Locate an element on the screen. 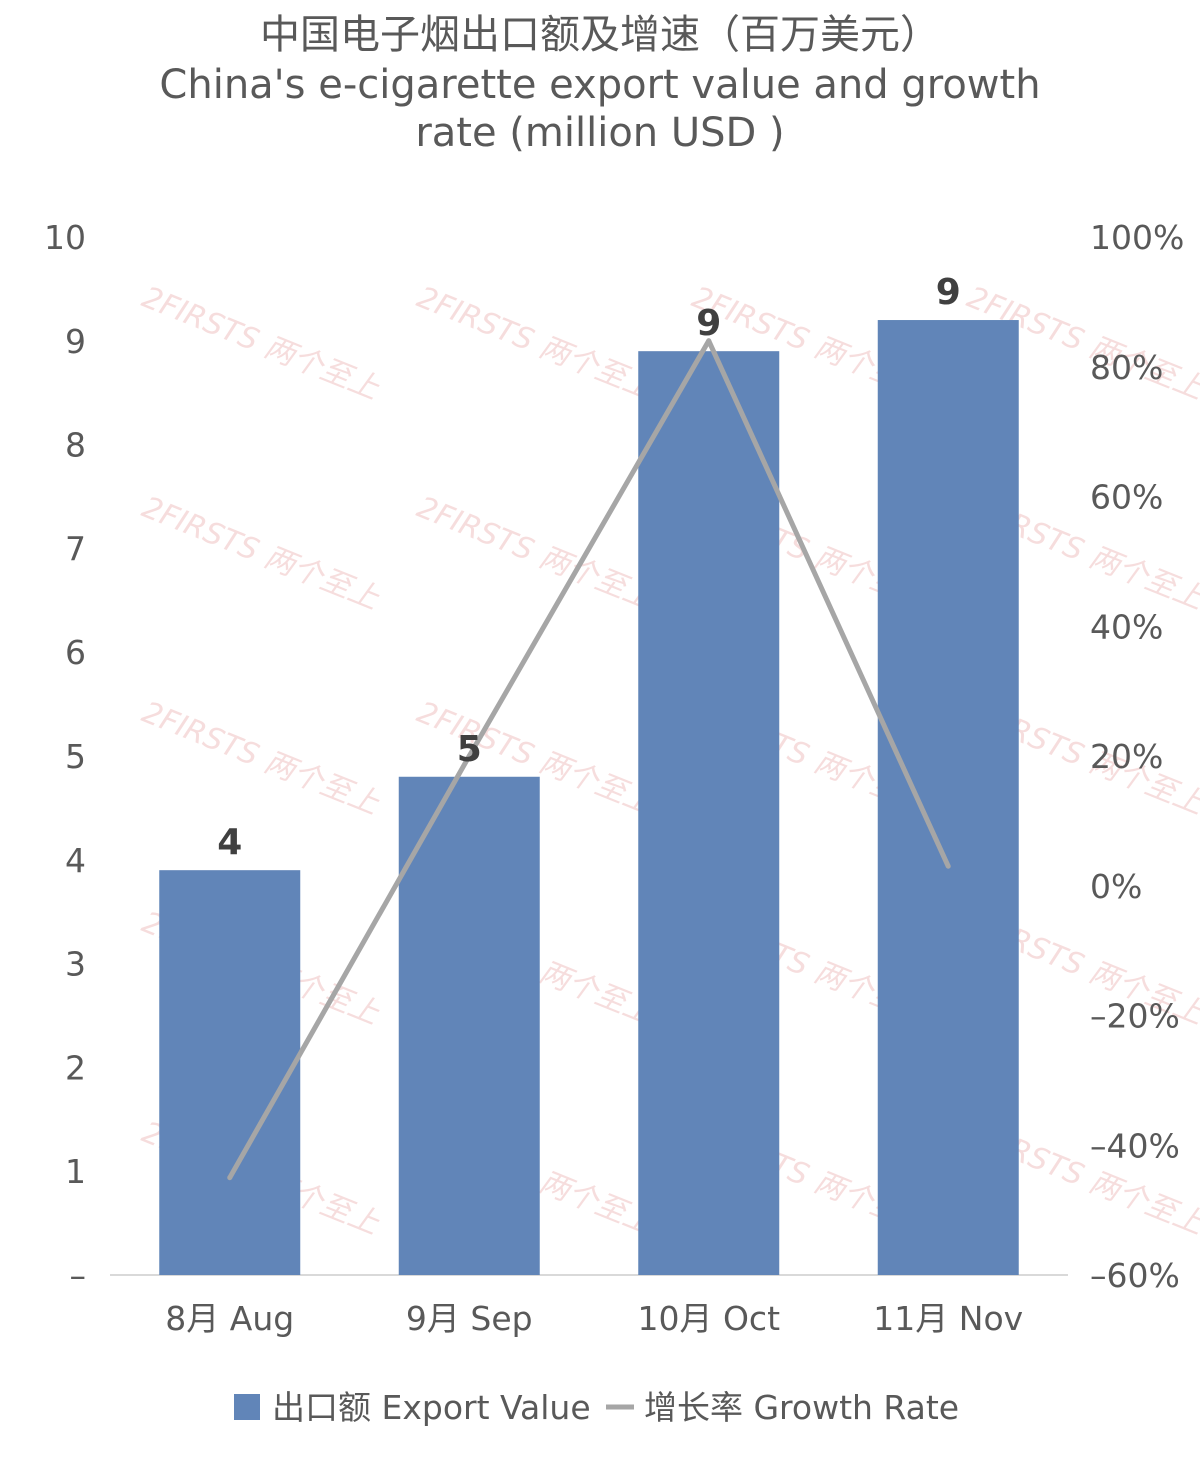  left-tick-0: – is located at coordinates (78, 1275).